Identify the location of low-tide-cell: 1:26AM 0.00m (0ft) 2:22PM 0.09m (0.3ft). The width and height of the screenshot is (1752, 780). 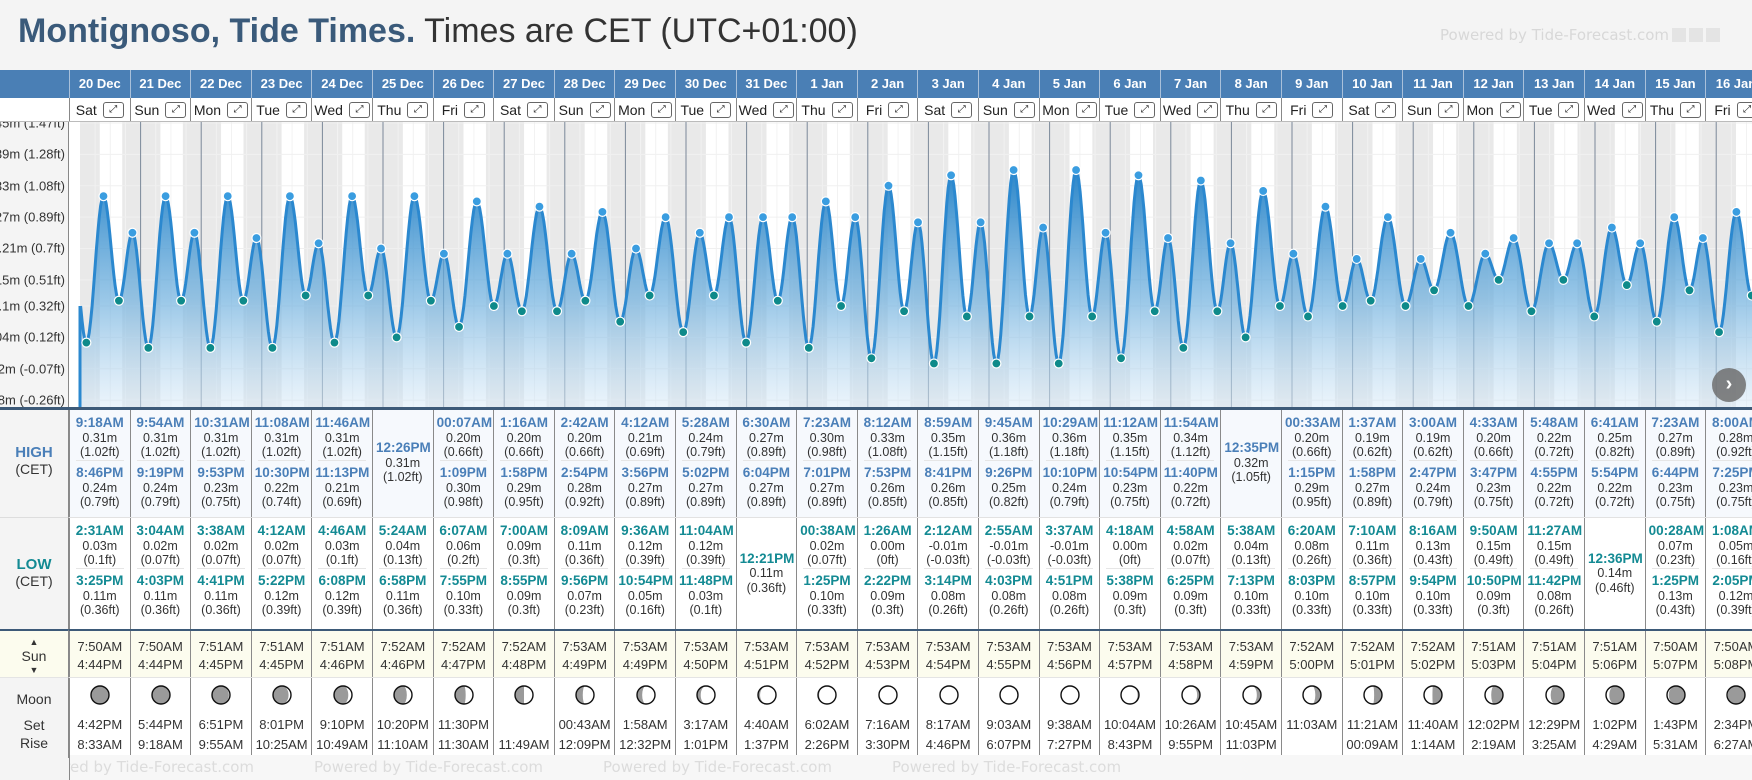
(887, 573).